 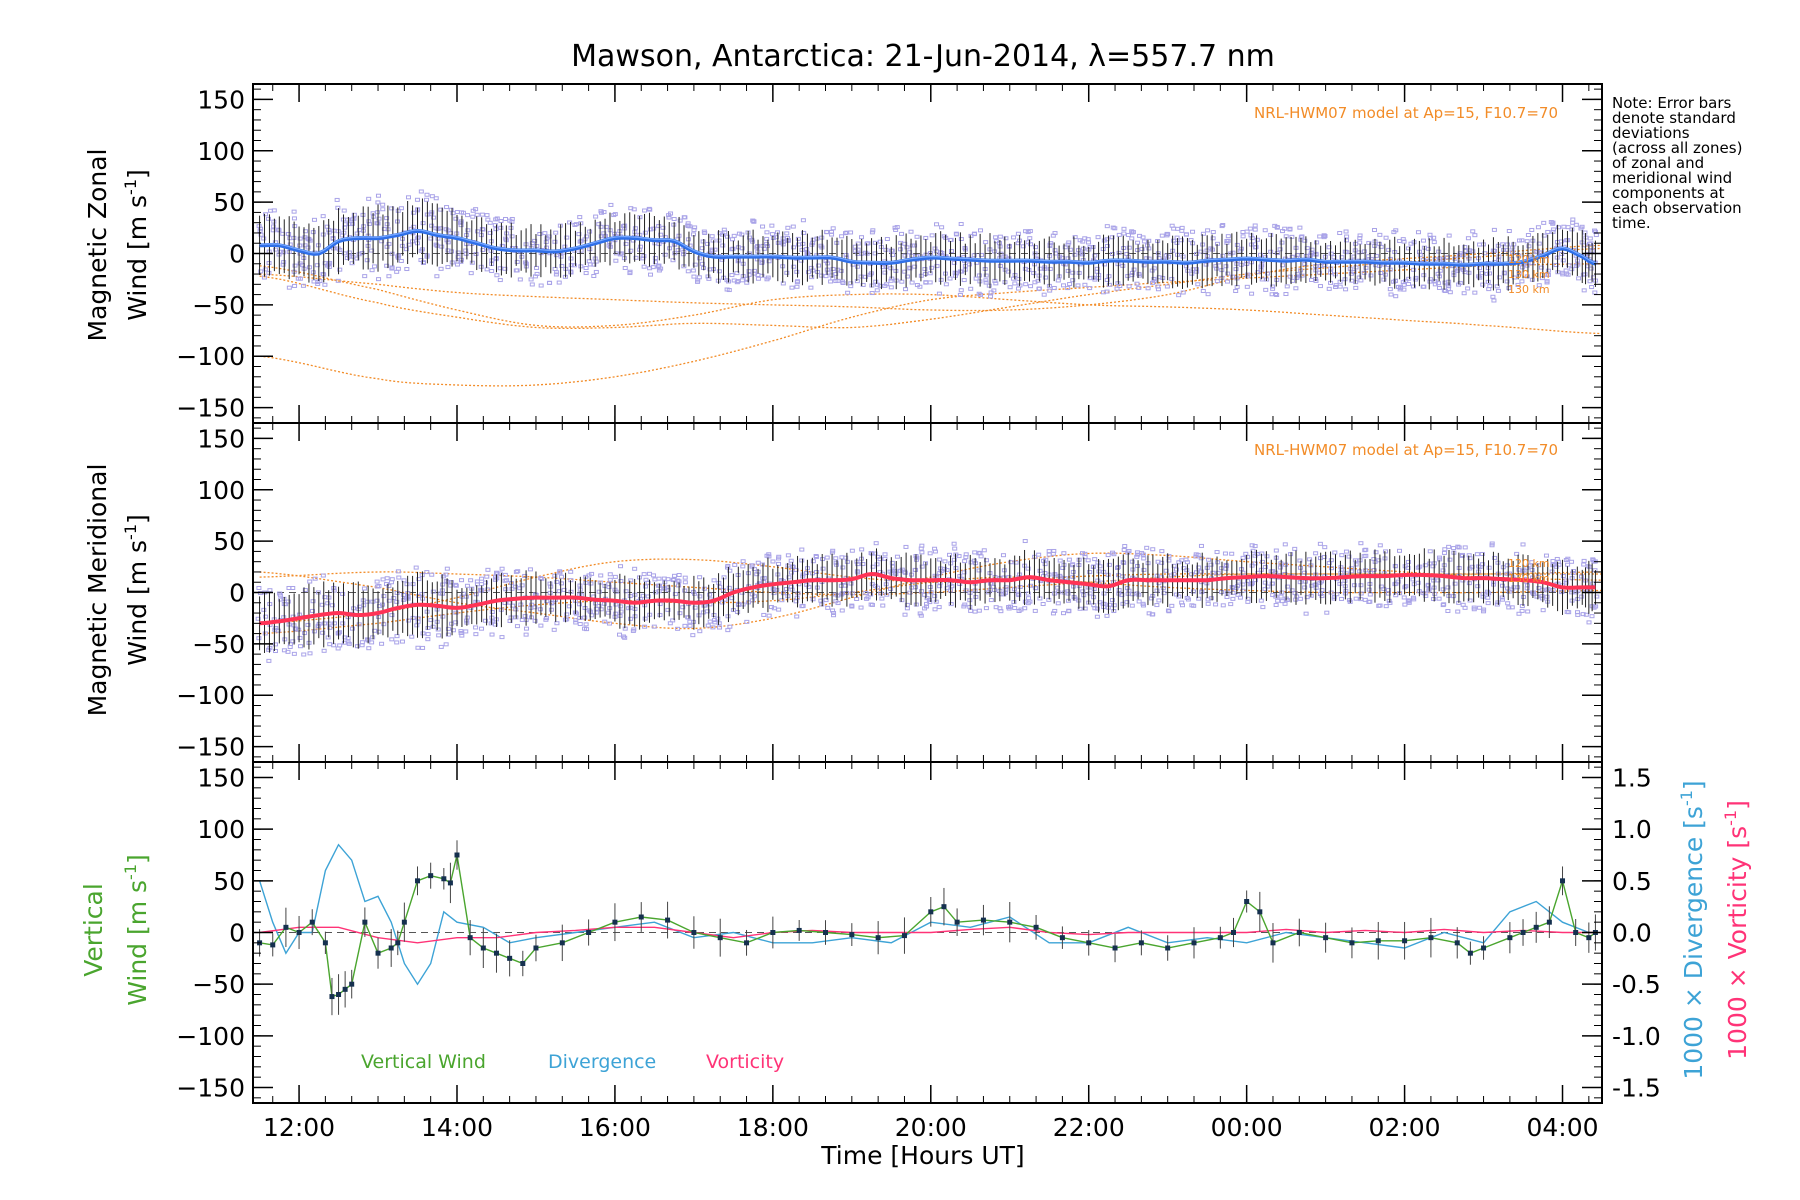 What do you see at coordinates (137, 603) in the screenshot?
I see `meridional-ylabel-unit: Wind [m s` at bounding box center [137, 603].